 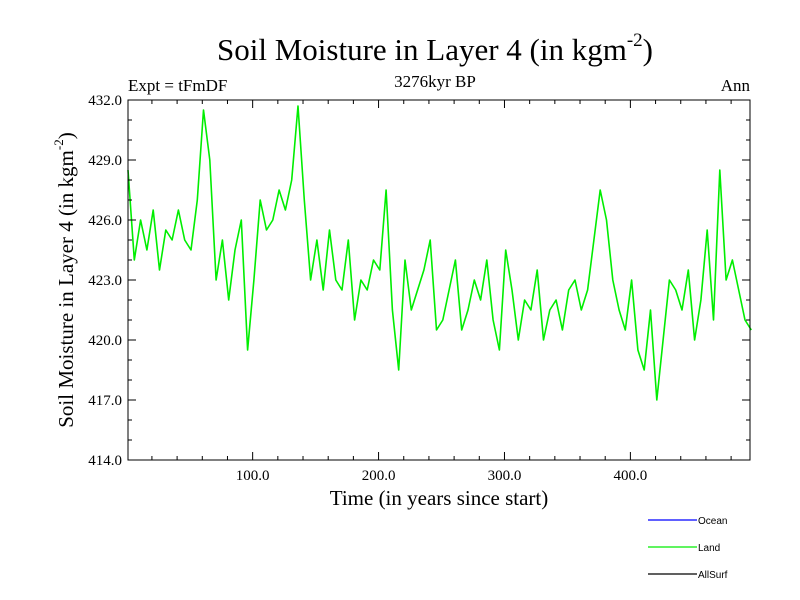 I want to click on legend-label-land: Land, so click(x=709, y=548).